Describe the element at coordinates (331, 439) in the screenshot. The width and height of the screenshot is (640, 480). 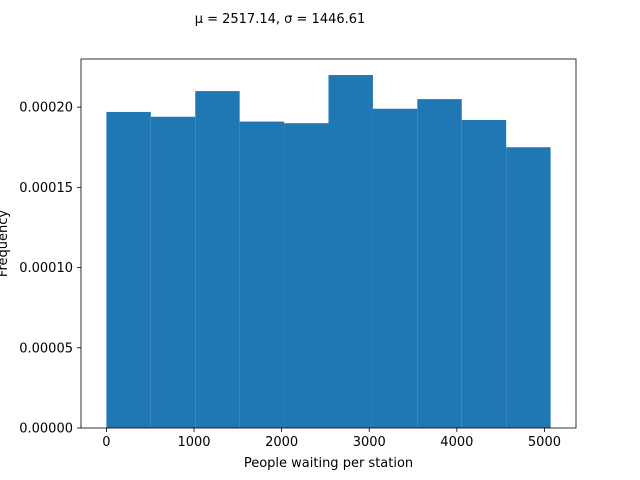
I see `x-axis-ticks: 0 1000 2000 3000 4000 5000` at that location.